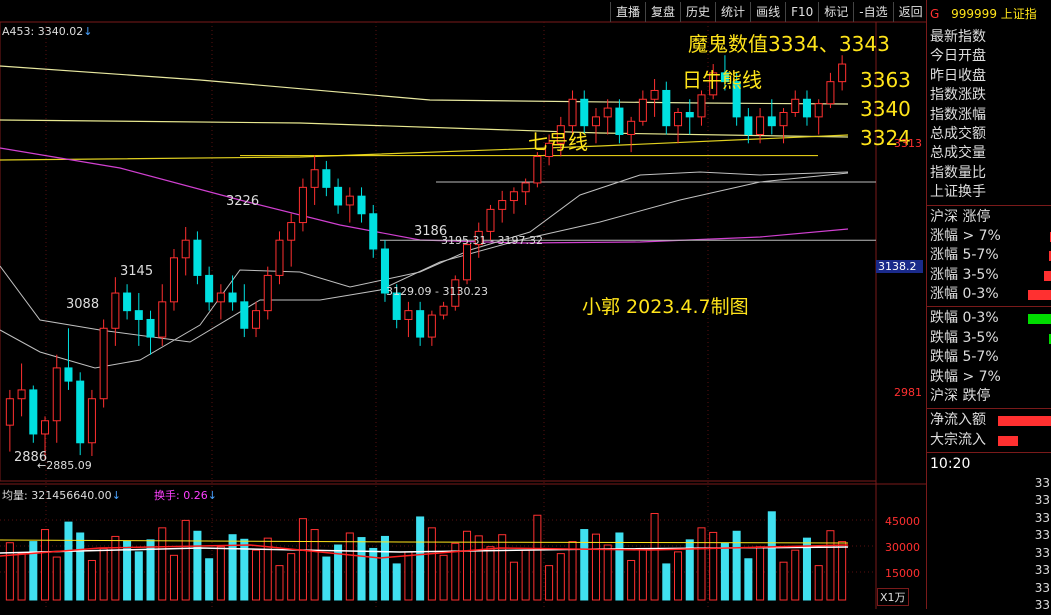 The width and height of the screenshot is (1051, 615). Describe the element at coordinates (989, 255) in the screenshot. I see `breadth_up-row-2: 涨幅 5-7%` at that location.